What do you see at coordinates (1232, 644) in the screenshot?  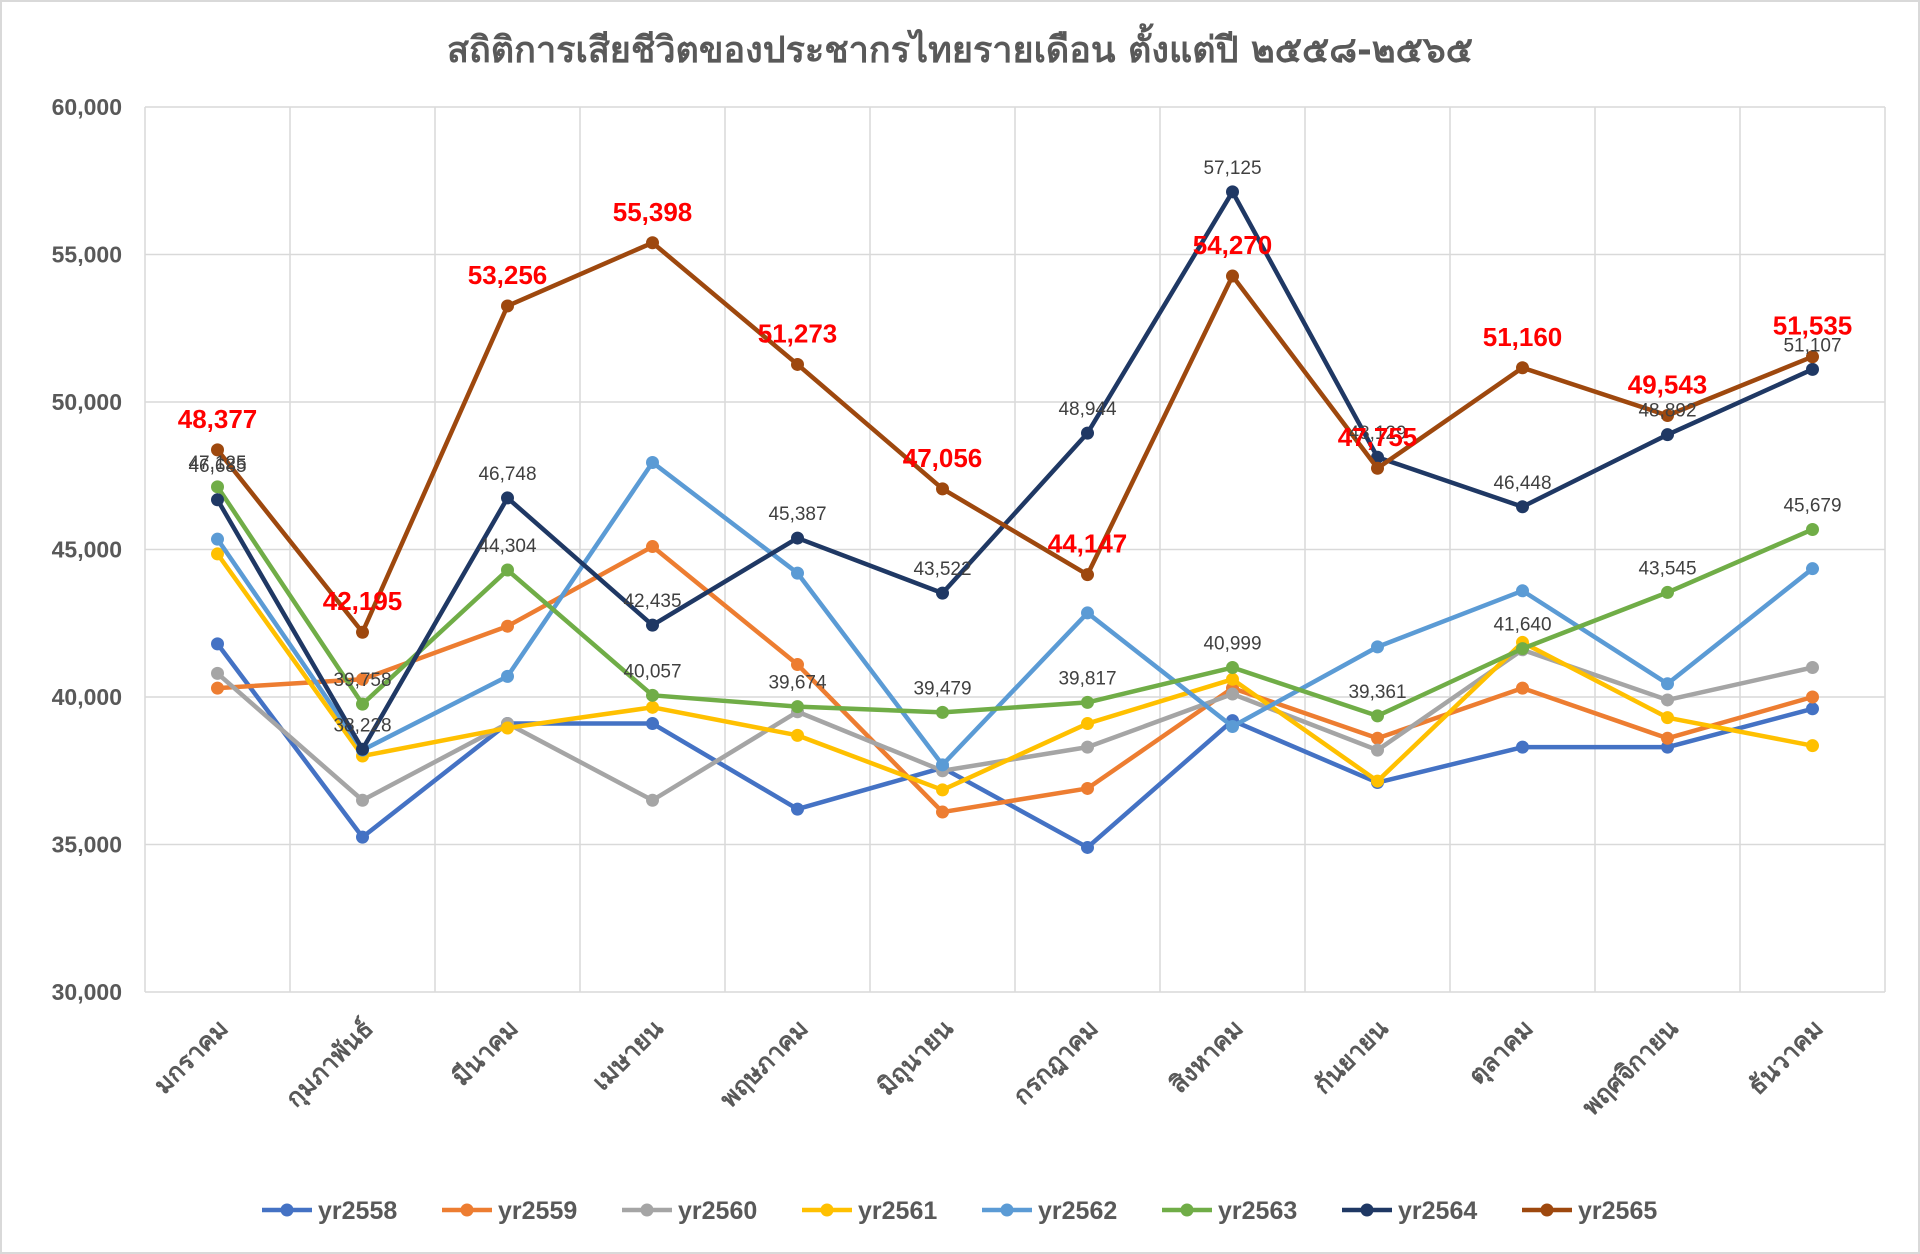 I see `data-label-yr2563: 40,999` at bounding box center [1232, 644].